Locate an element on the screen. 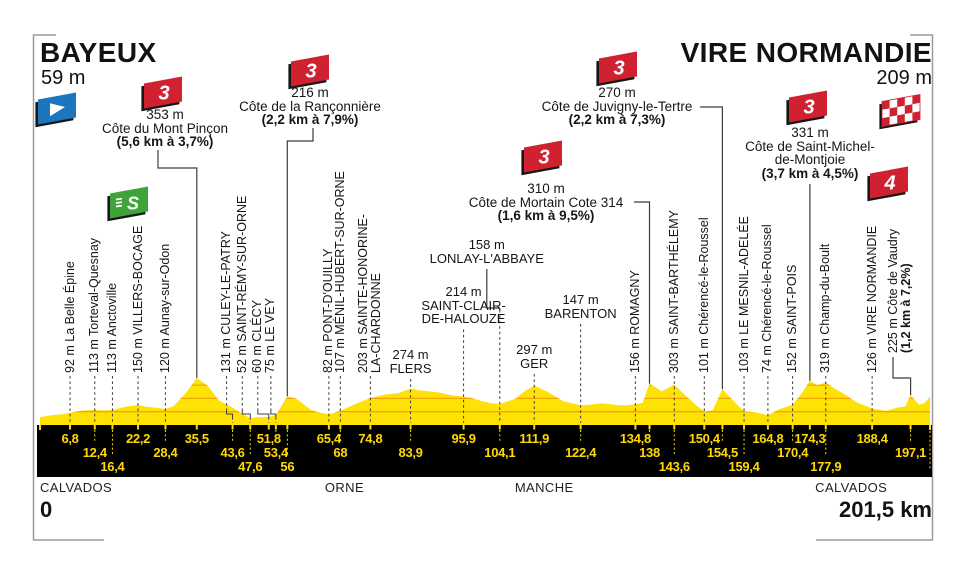 Image resolution: width=960 pixels, height=577 pixels. climb-category-flag-icon: 4 is located at coordinates (887, 184).